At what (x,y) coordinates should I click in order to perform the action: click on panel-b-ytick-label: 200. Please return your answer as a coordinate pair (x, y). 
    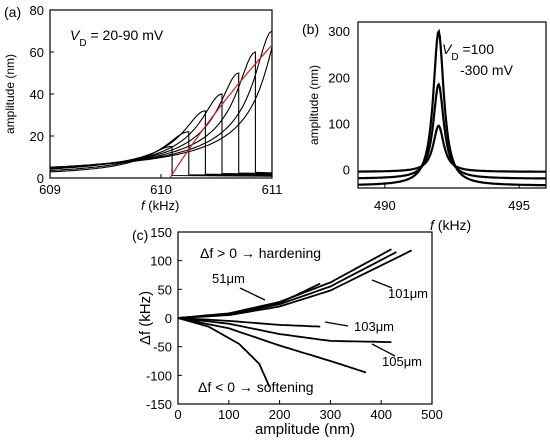
    Looking at the image, I should click on (339, 77).